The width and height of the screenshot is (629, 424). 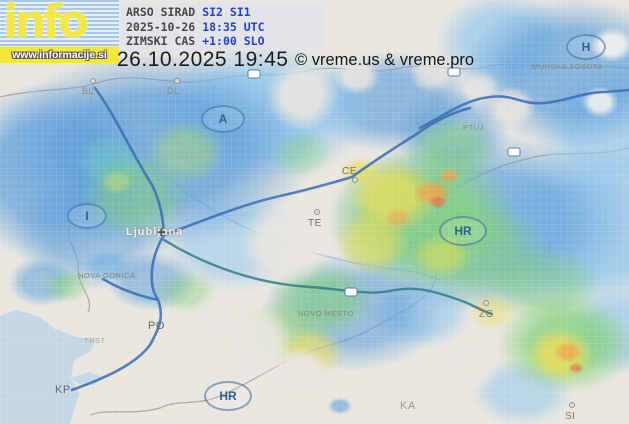 I want to click on marker-te, so click(x=317, y=212).